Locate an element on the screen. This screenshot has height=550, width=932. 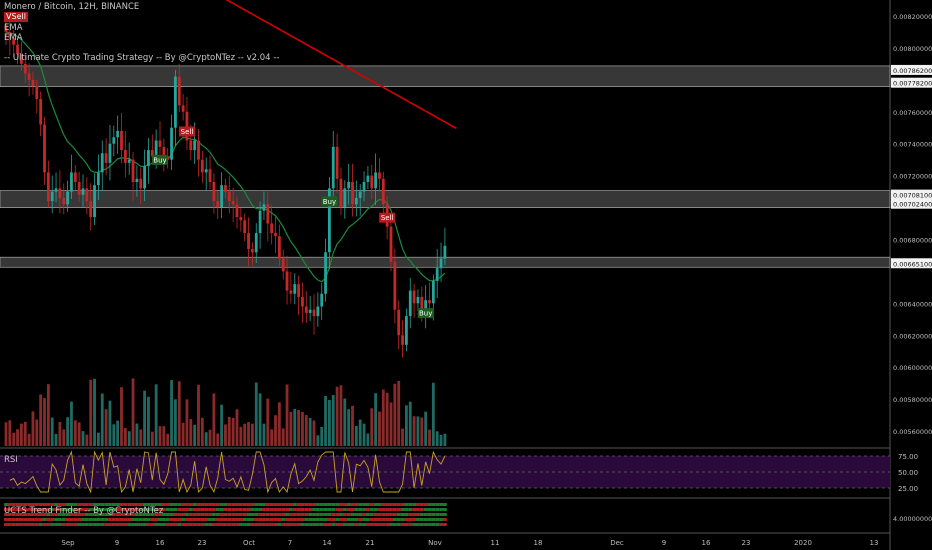
time-axis-label: 21 is located at coordinates (370, 543).